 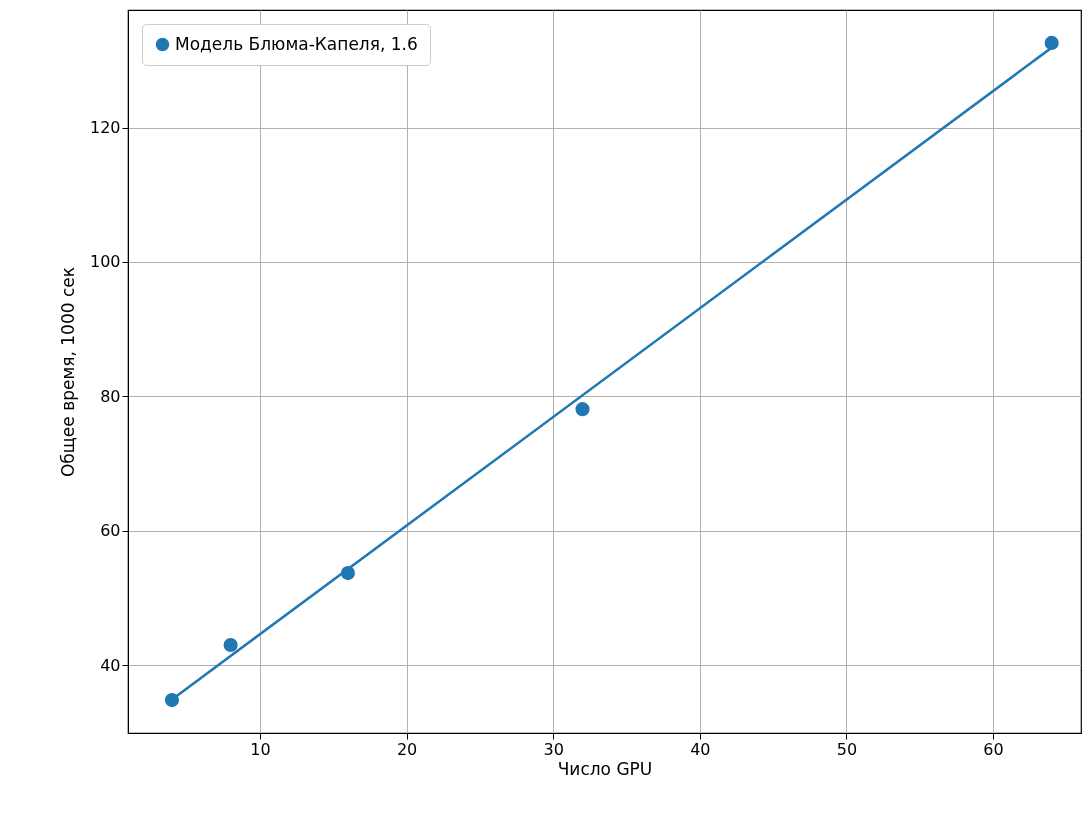 What do you see at coordinates (110, 531) in the screenshot?
I see `y-tick-label: 60` at bounding box center [110, 531].